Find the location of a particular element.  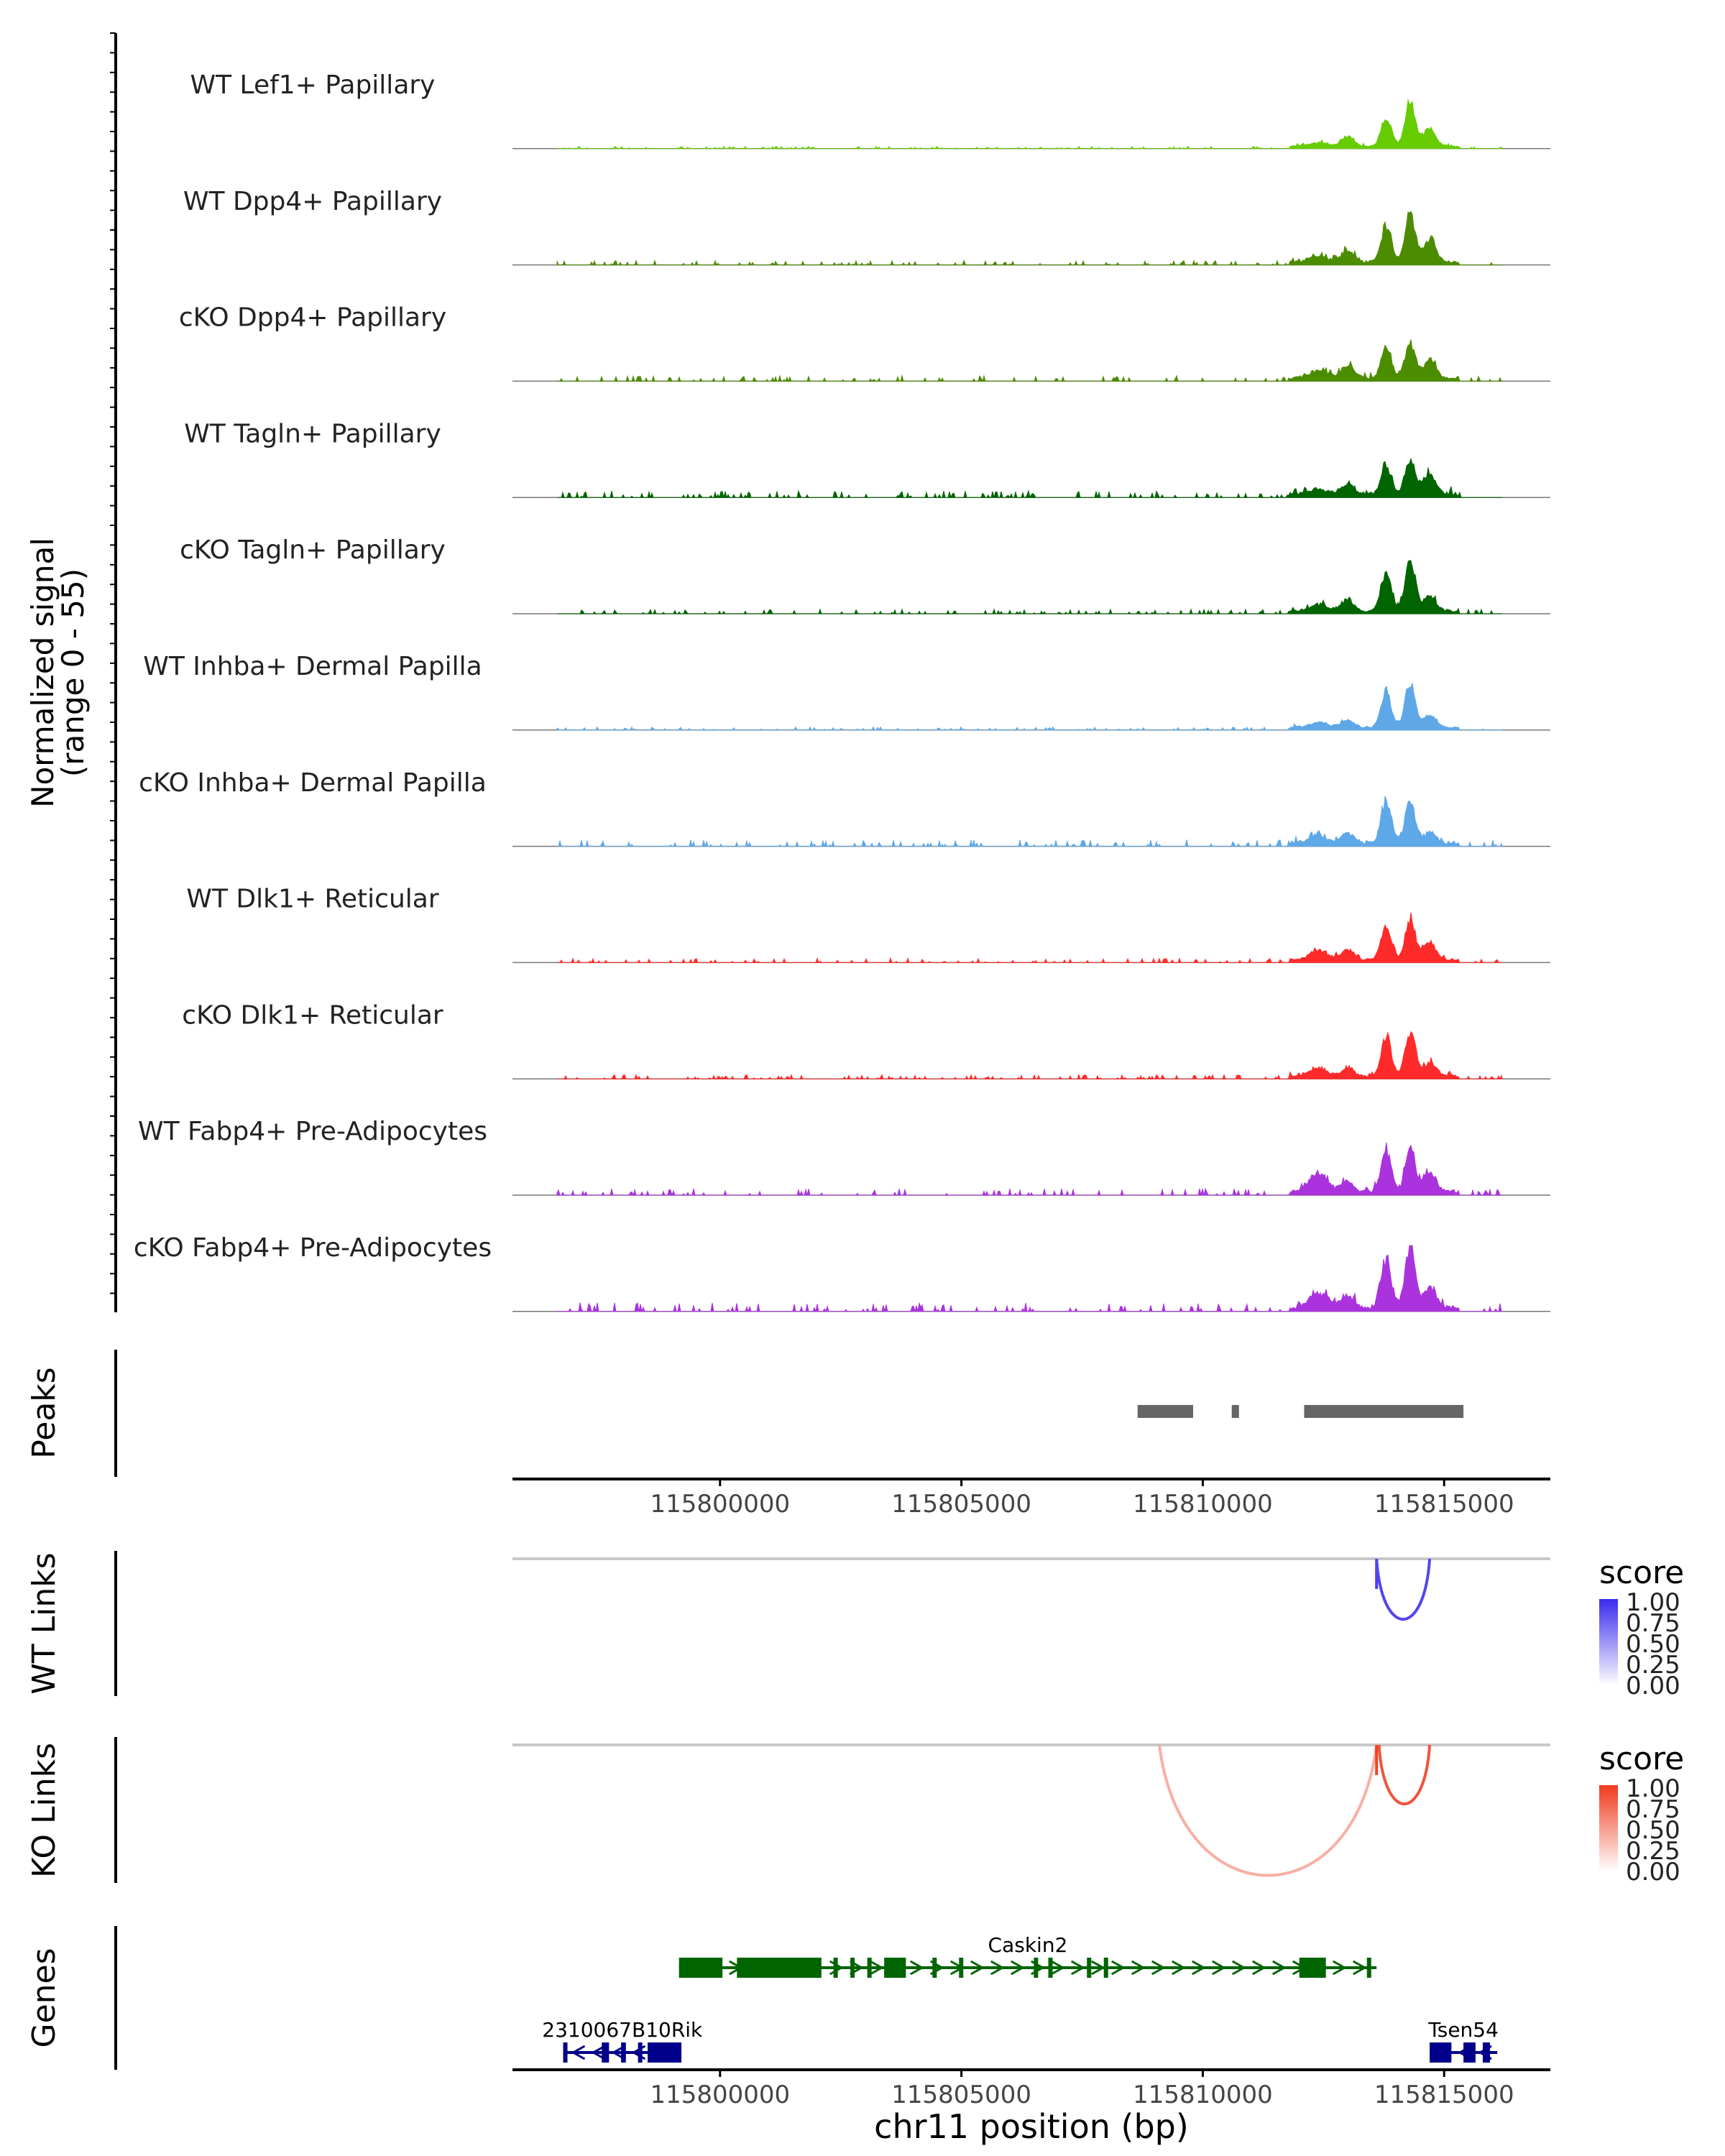

legend-colorbar is located at coordinates (1608, 1642).